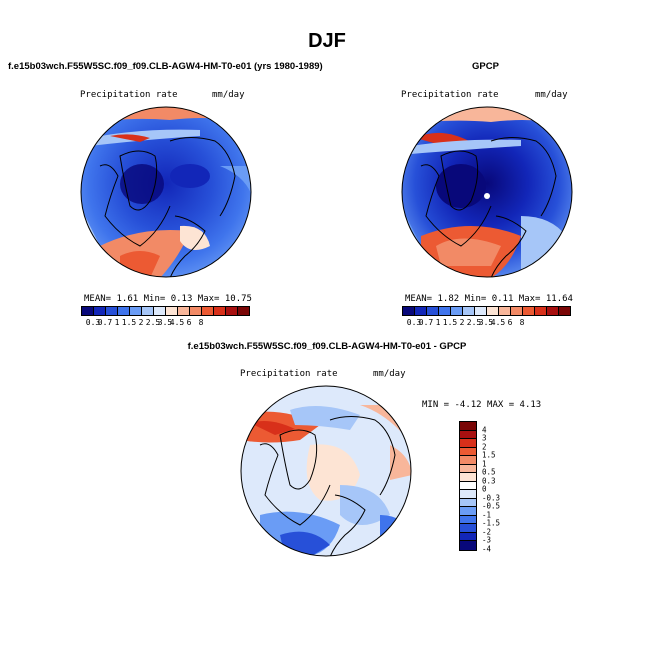  Describe the element at coordinates (551, 95) in the screenshot. I see `right-units-label: mm/day` at that location.